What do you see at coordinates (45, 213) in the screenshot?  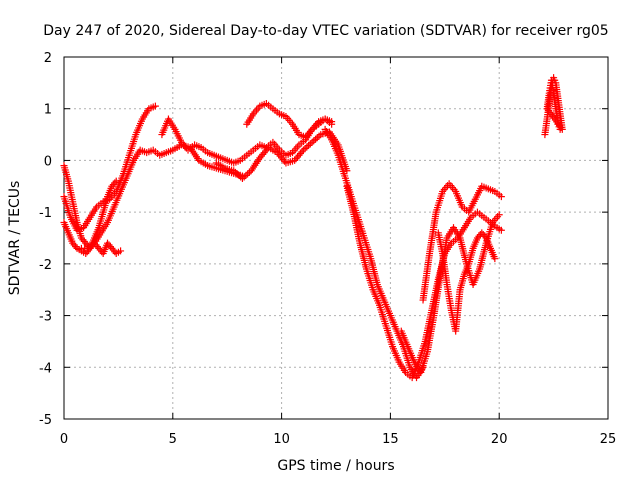 I see `y-tick-label: -1` at bounding box center [45, 213].